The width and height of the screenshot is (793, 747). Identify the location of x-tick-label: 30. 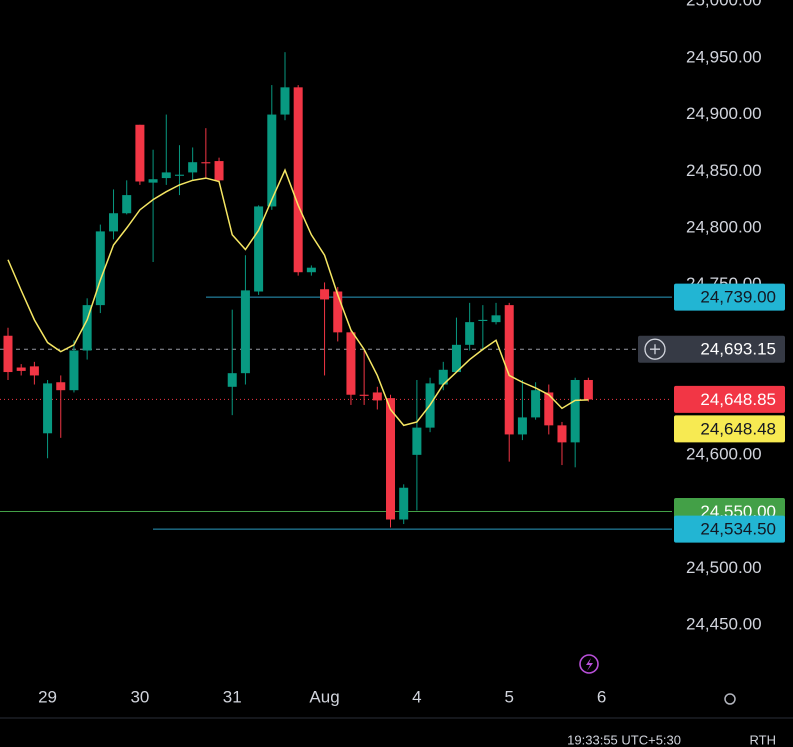
(139, 696).